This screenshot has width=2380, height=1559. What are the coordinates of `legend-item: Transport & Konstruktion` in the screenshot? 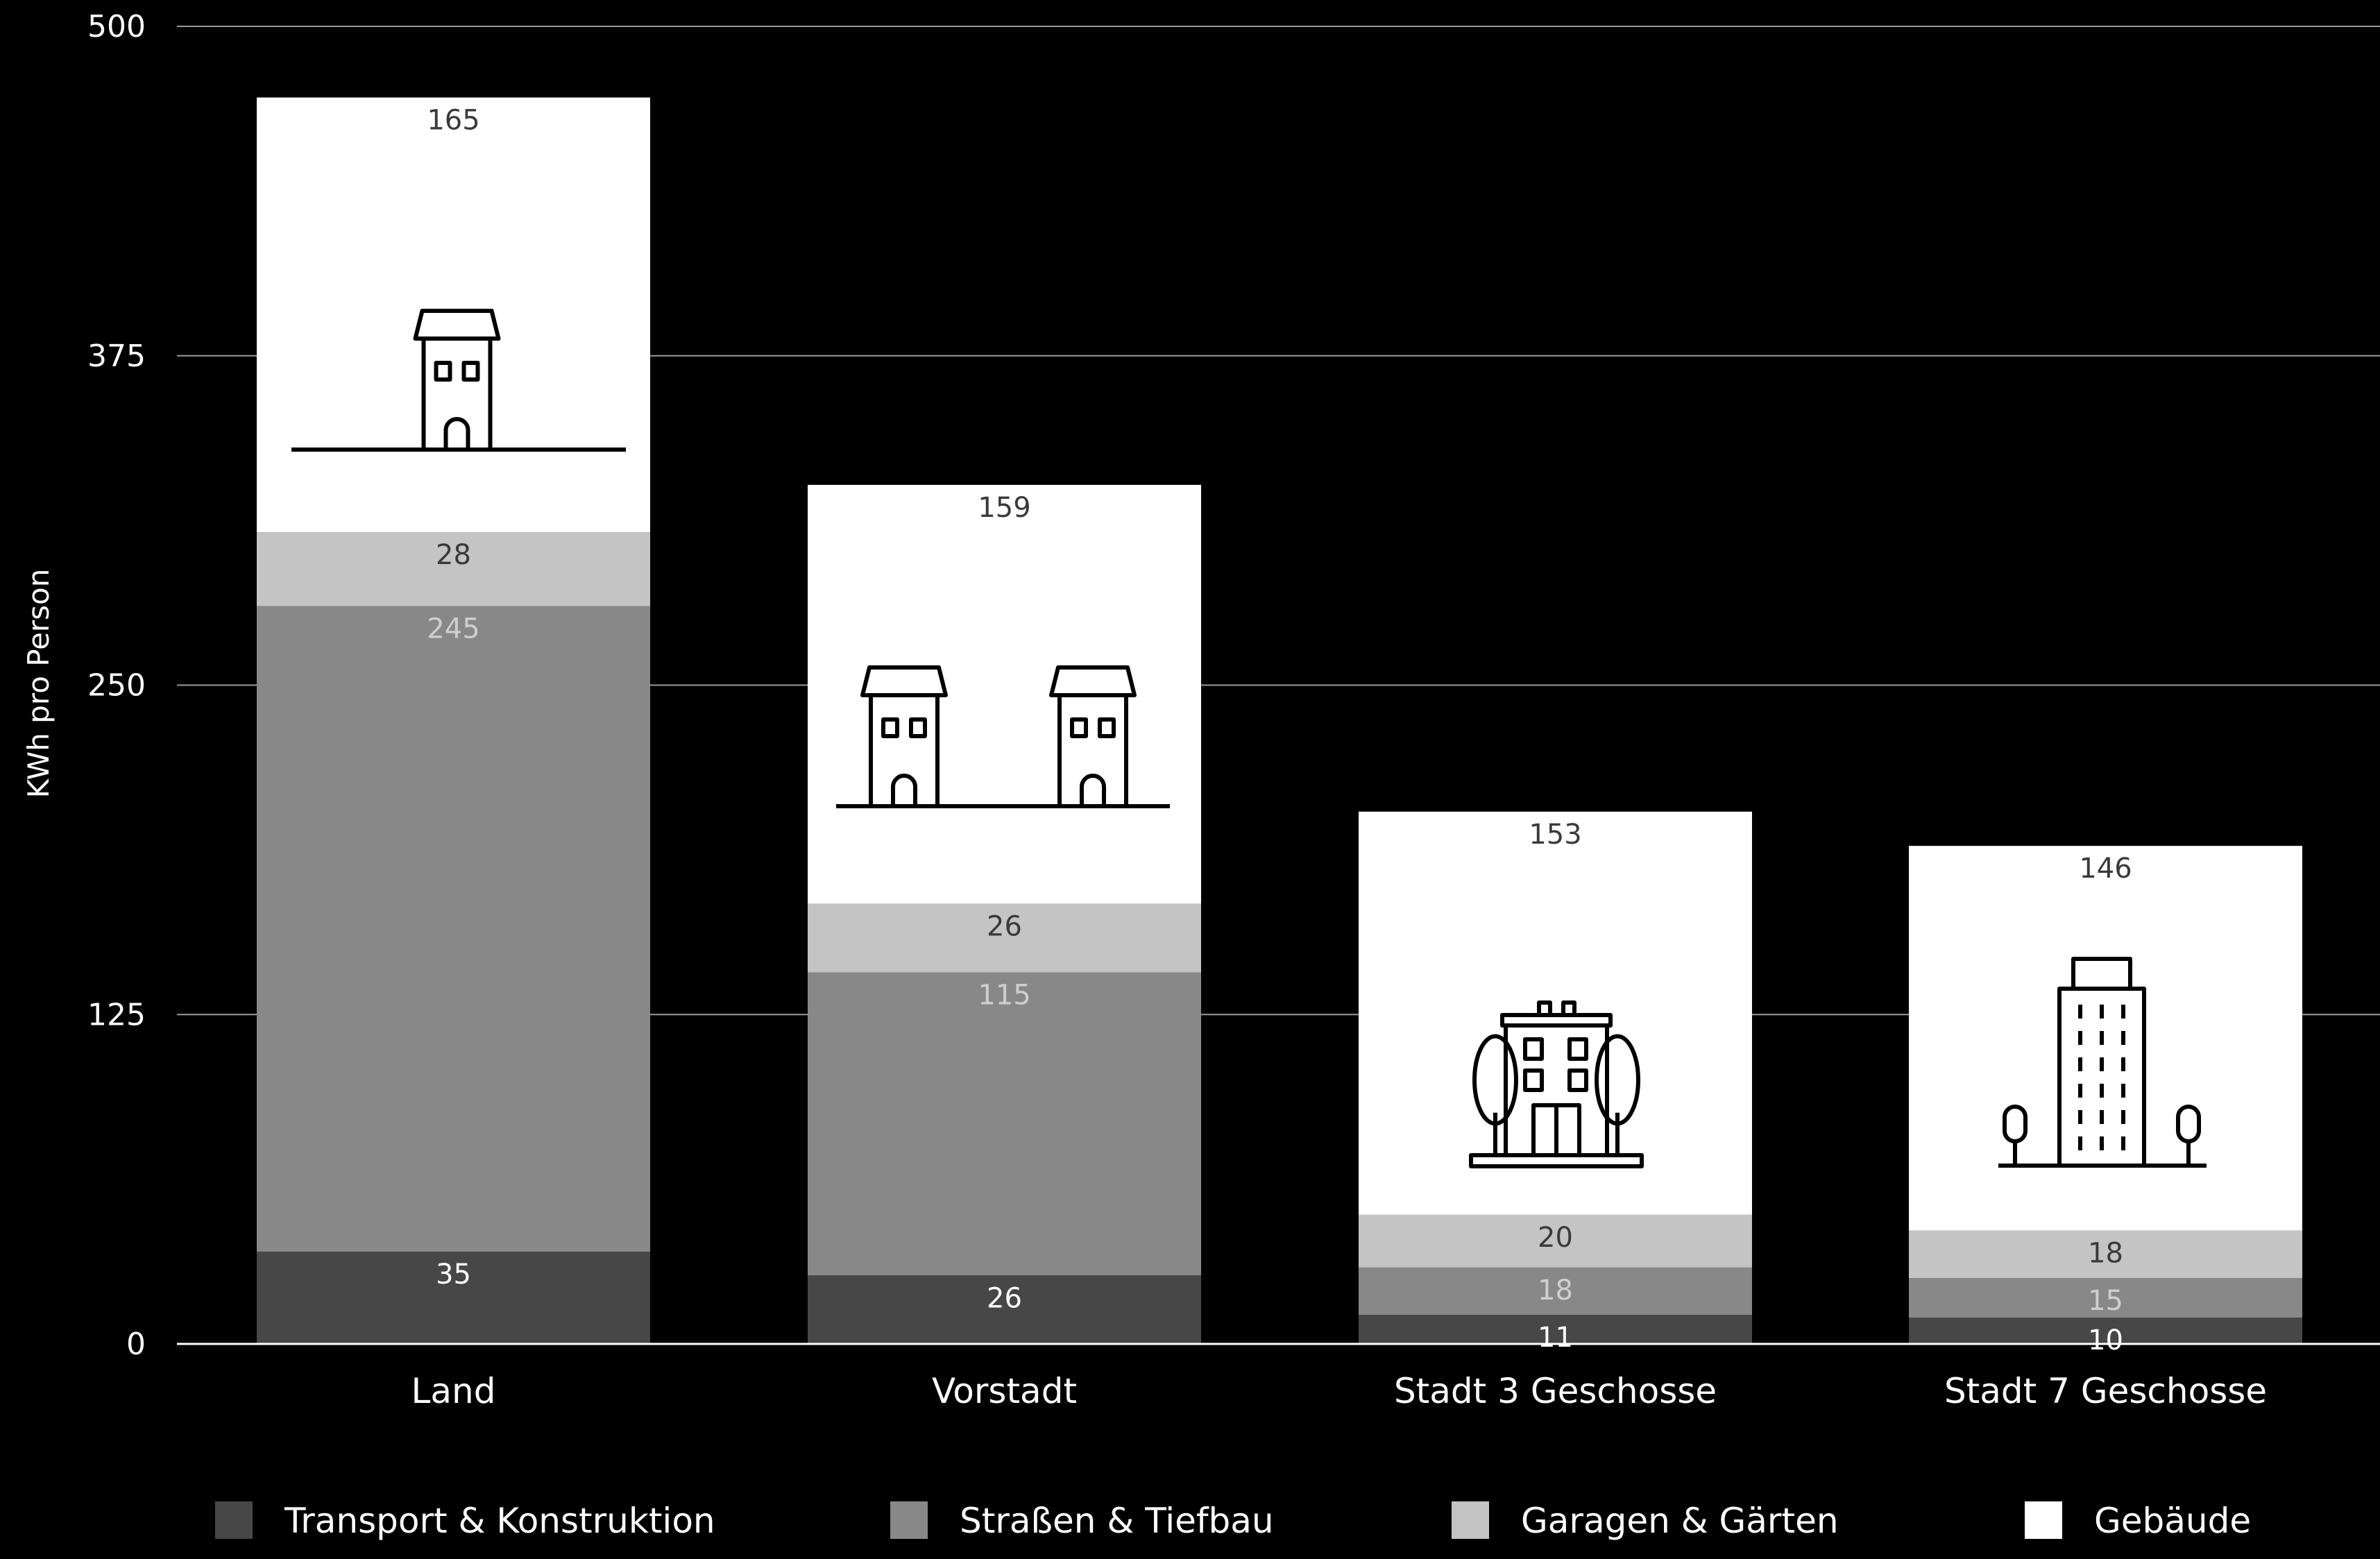 It's located at (465, 1521).